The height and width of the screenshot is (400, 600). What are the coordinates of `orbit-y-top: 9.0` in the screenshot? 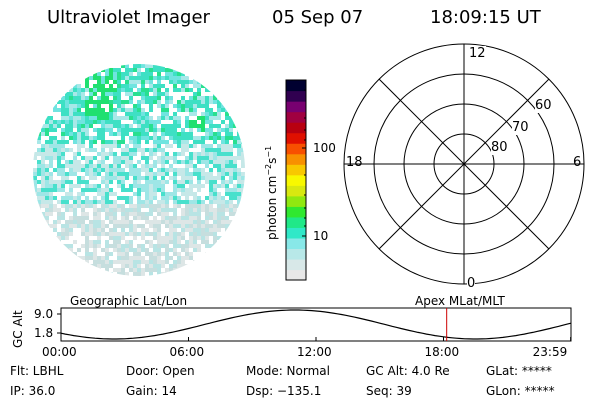 It's located at (44, 314).